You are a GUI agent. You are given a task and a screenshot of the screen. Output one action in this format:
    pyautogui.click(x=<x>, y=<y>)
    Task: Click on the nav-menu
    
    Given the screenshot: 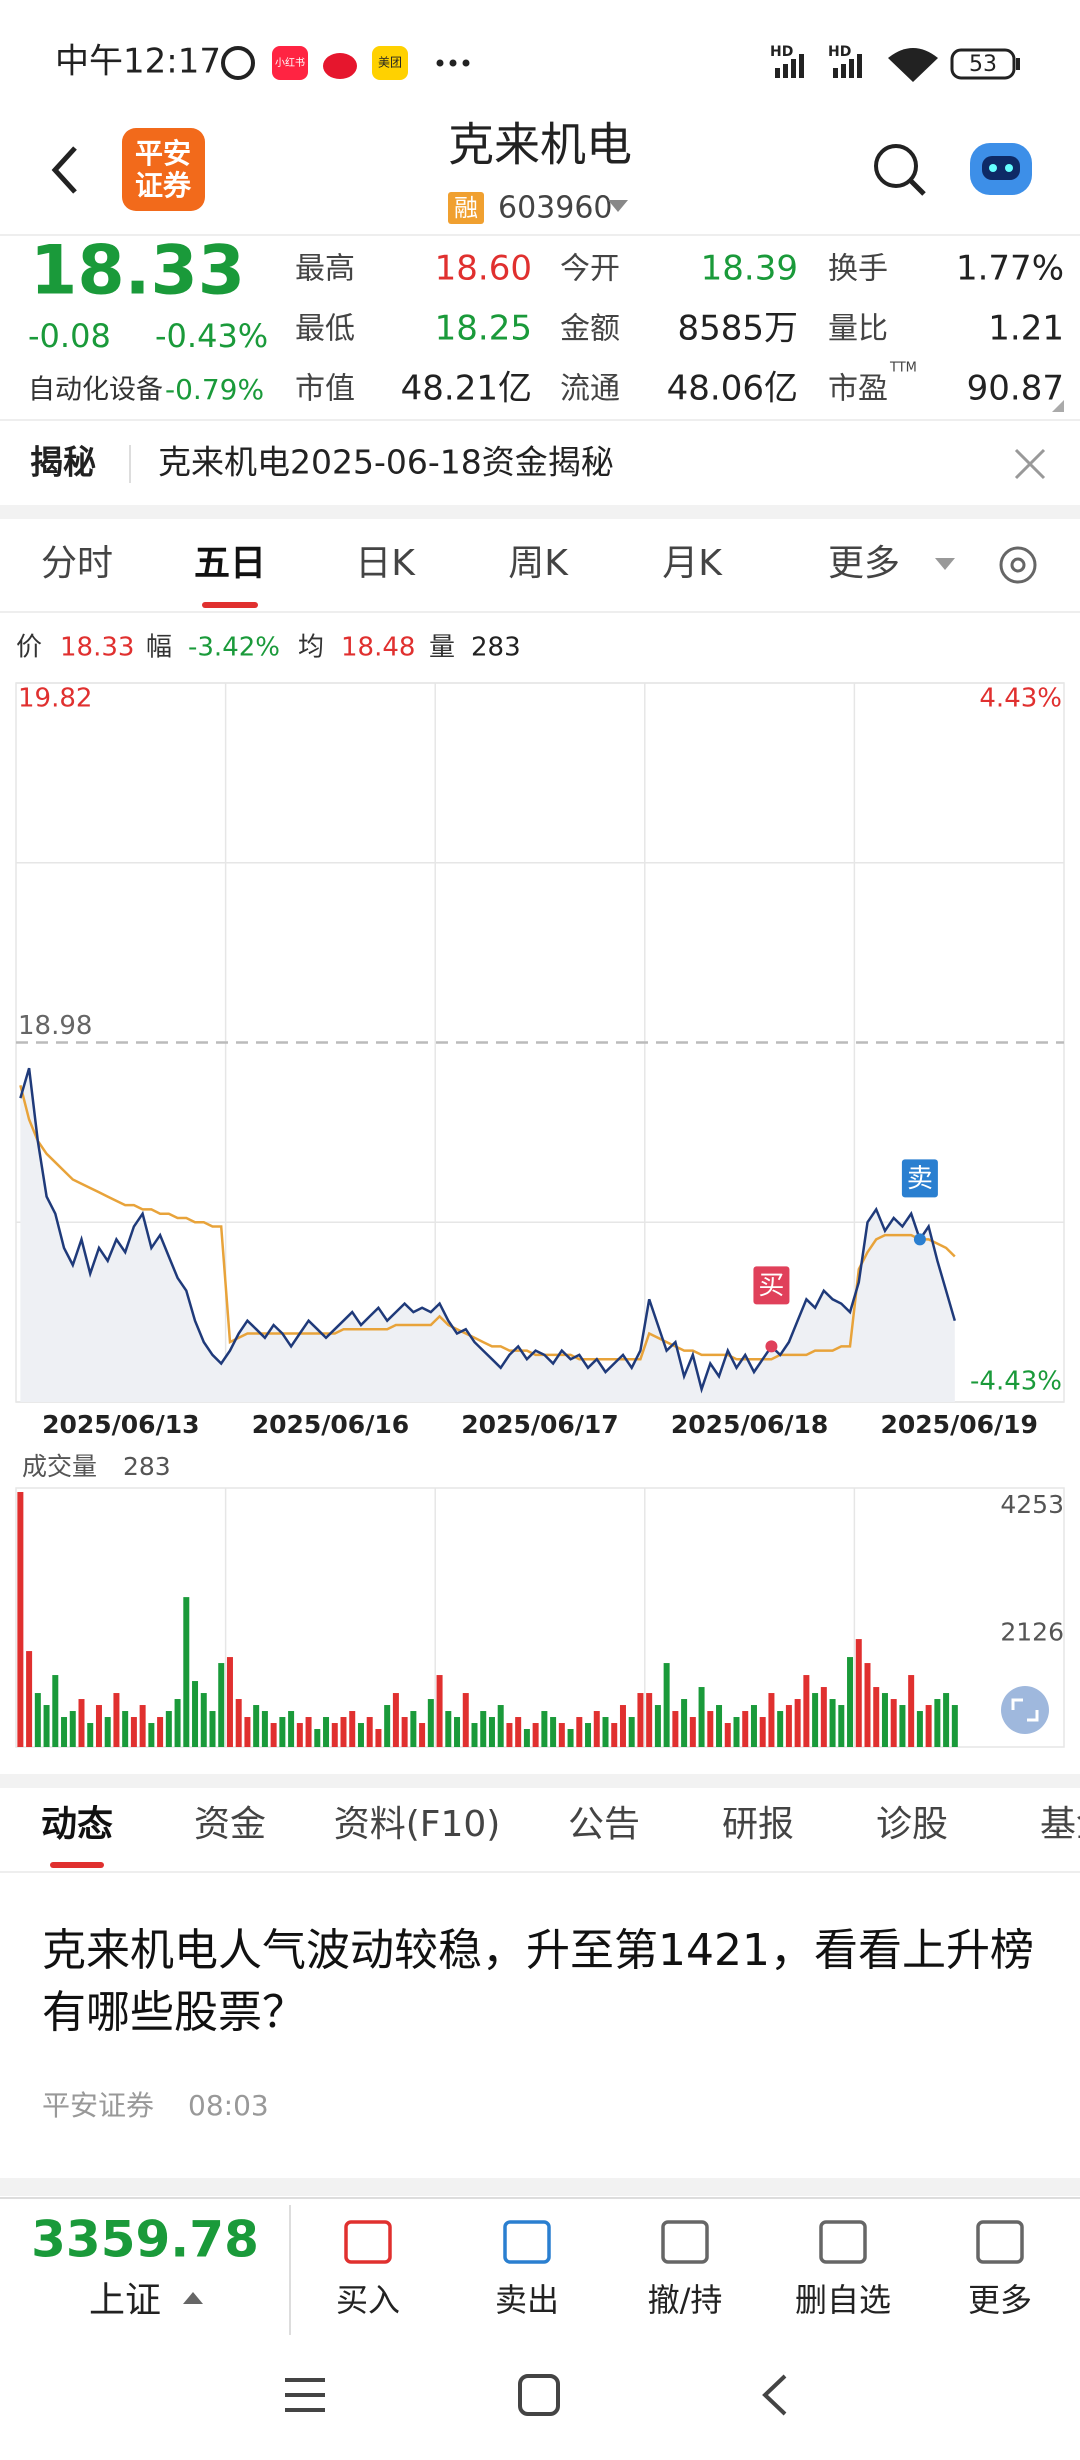 What is the action you would take?
    pyautogui.click(x=305, y=2395)
    